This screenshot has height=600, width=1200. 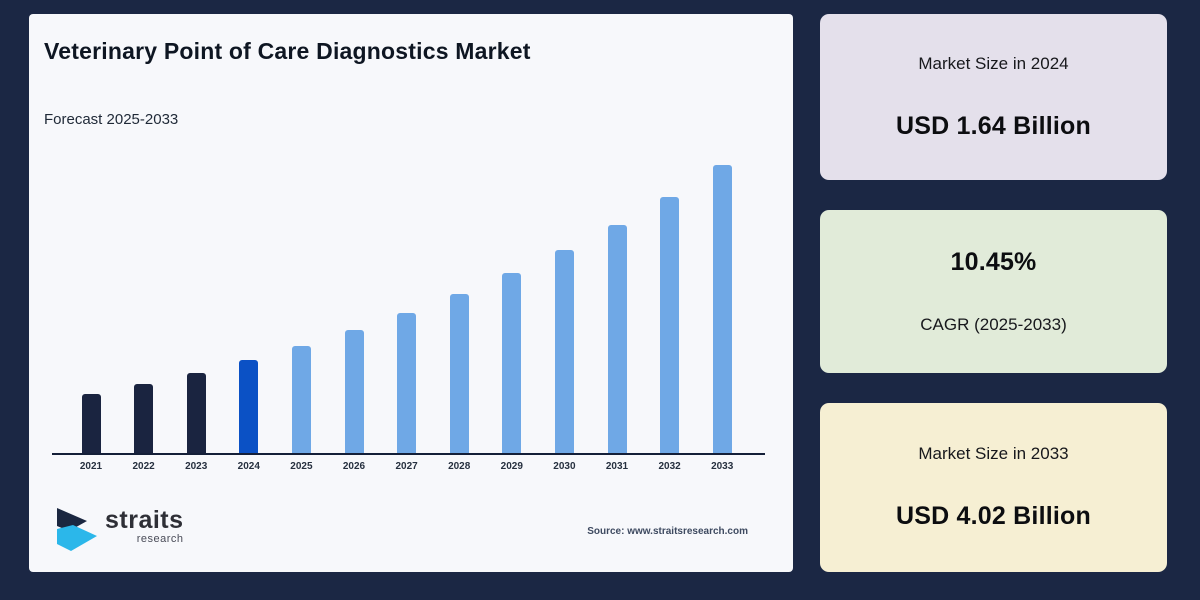 I want to click on x-tick-2024: 2024, so click(x=248, y=466).